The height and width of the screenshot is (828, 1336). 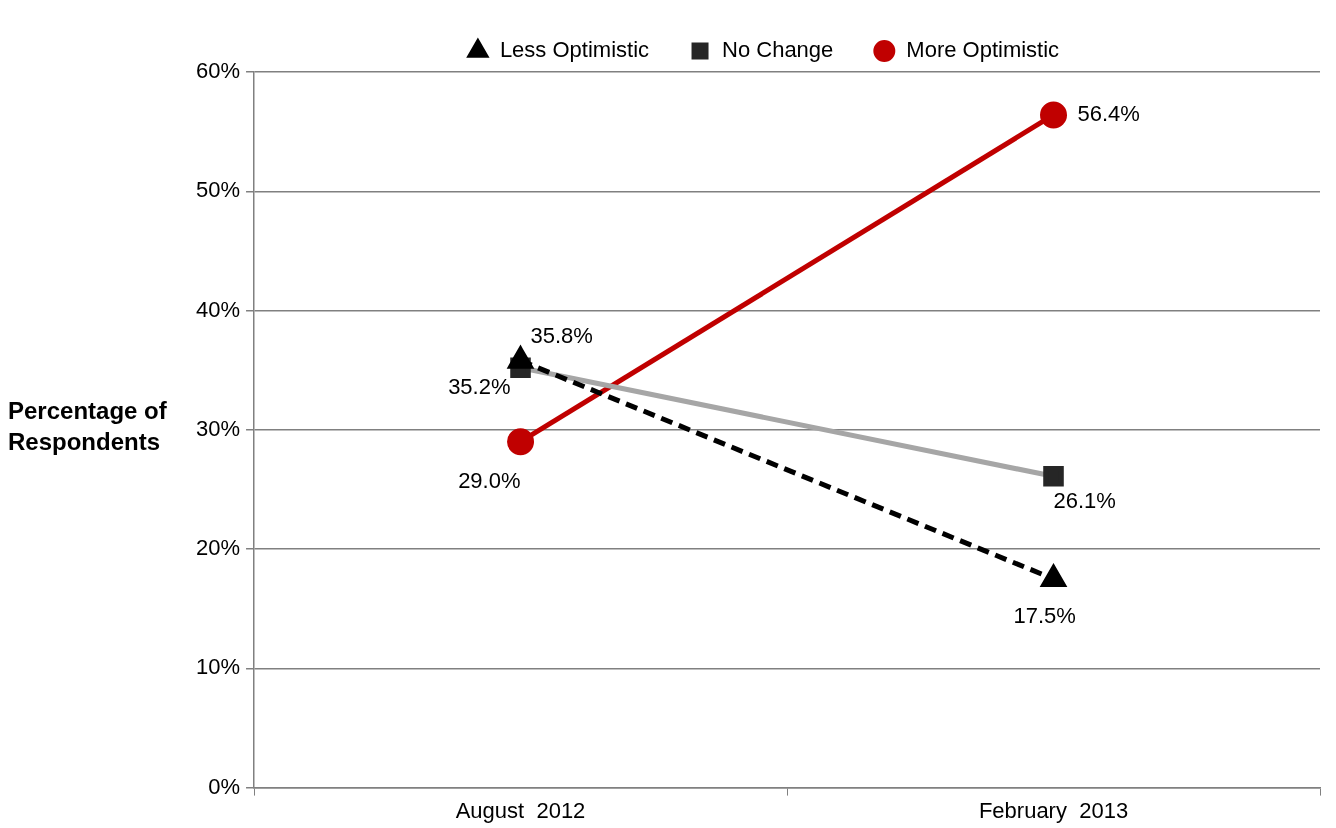 I want to click on x-tick-label: August 2012, so click(x=520, y=810).